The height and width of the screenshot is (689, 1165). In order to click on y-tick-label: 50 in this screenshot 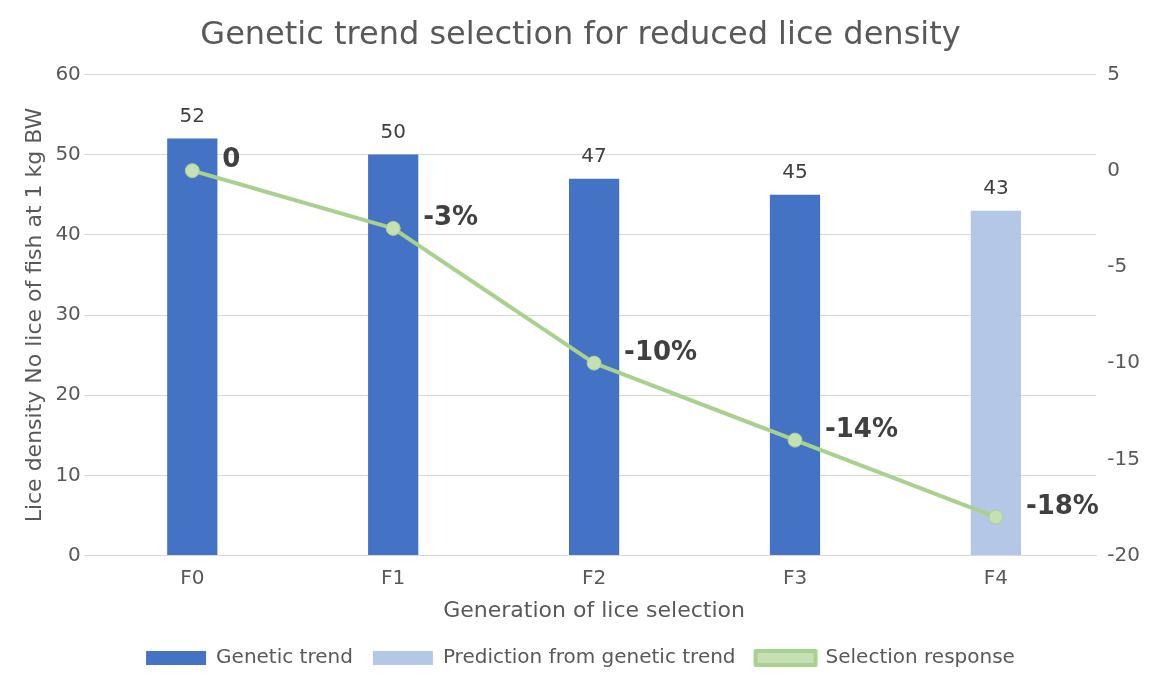, I will do `click(68, 152)`.